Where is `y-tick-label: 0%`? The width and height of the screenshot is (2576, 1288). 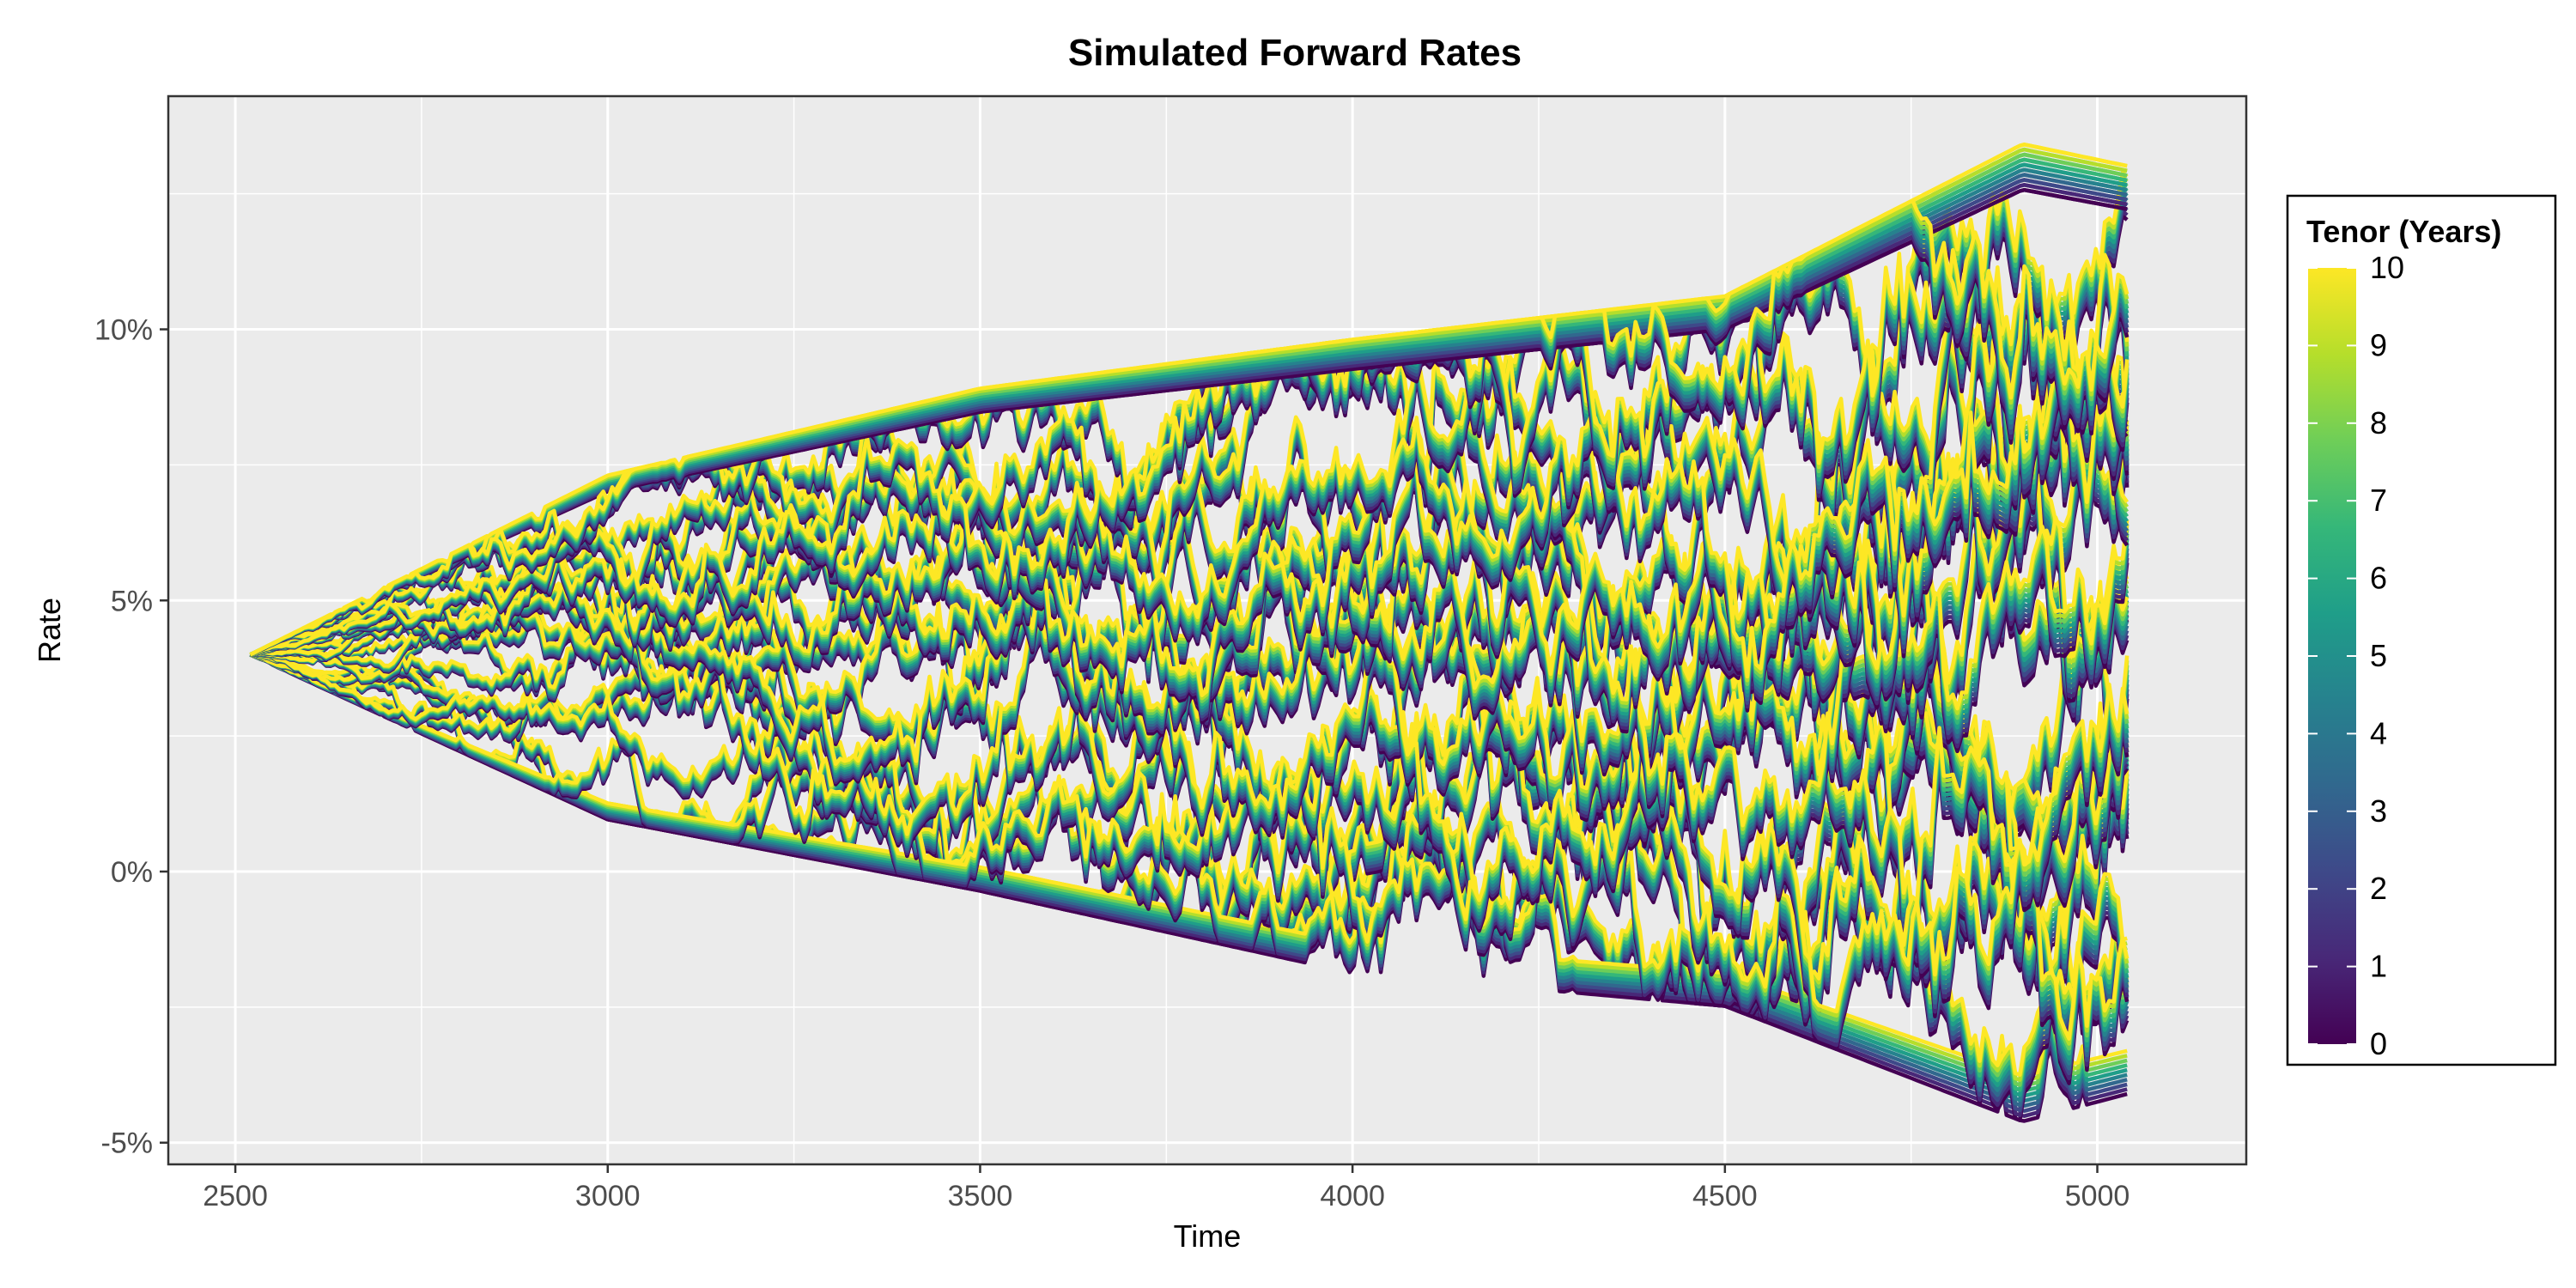 y-tick-label: 0% is located at coordinates (132, 872).